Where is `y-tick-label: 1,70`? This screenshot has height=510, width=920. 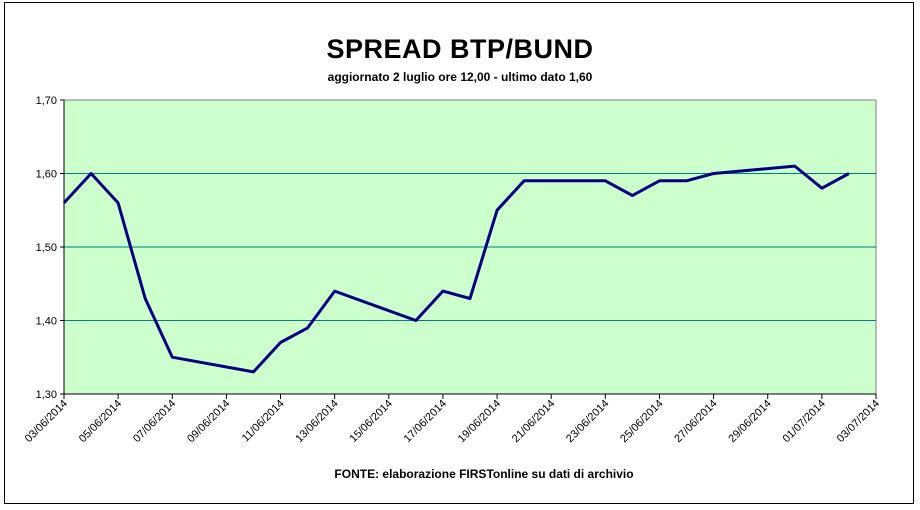 y-tick-label: 1,70 is located at coordinates (46, 101).